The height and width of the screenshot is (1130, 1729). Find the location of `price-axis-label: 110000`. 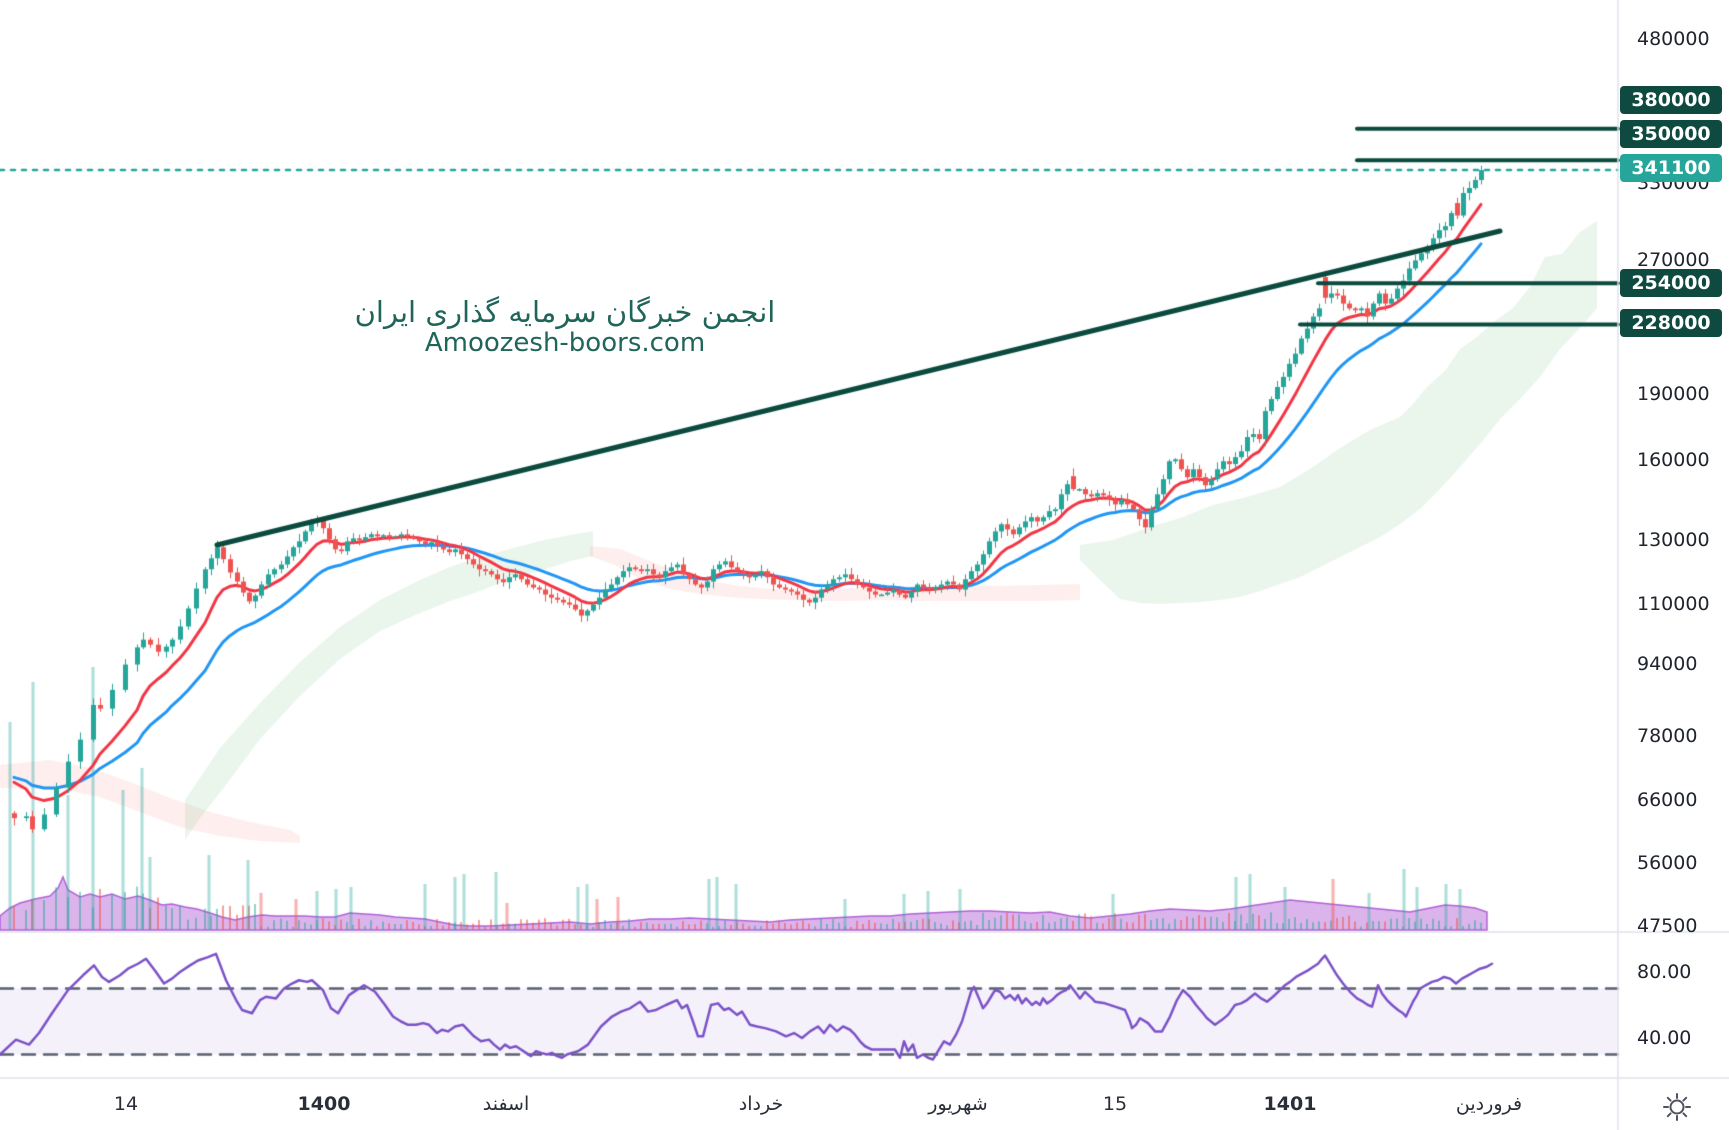

price-axis-label: 110000 is located at coordinates (1673, 603).